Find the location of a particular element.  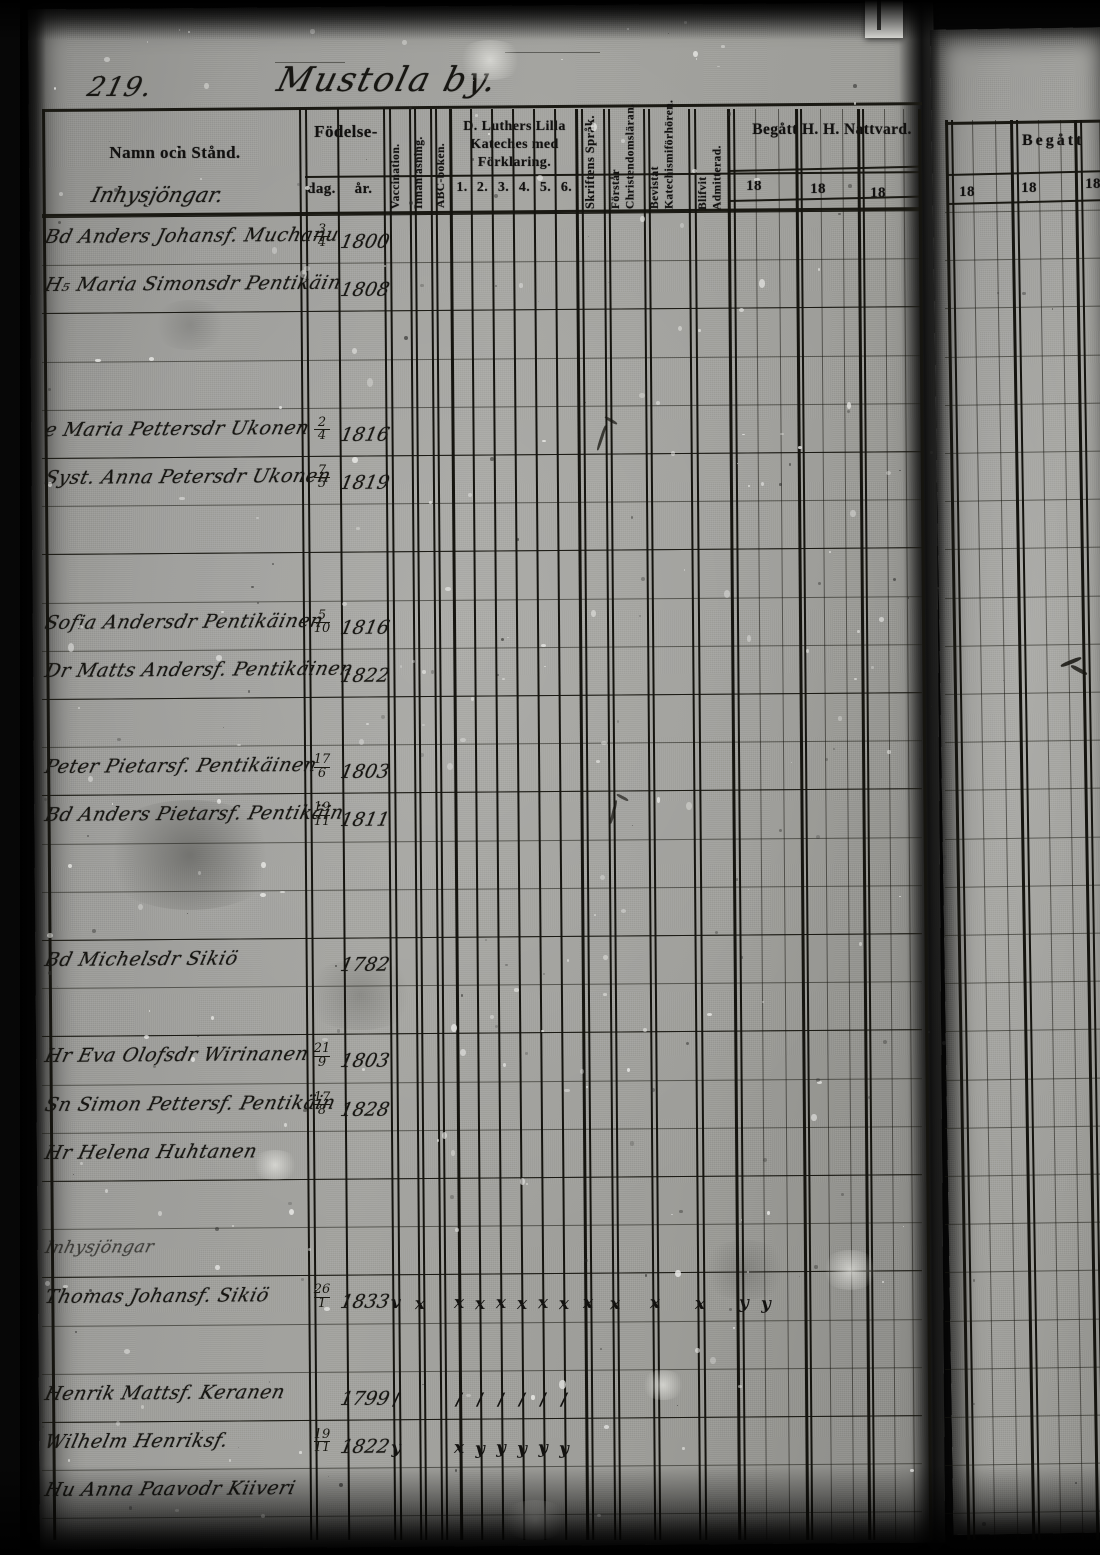

birth-day-fraction: 26 1 is located at coordinates (322, 1296).